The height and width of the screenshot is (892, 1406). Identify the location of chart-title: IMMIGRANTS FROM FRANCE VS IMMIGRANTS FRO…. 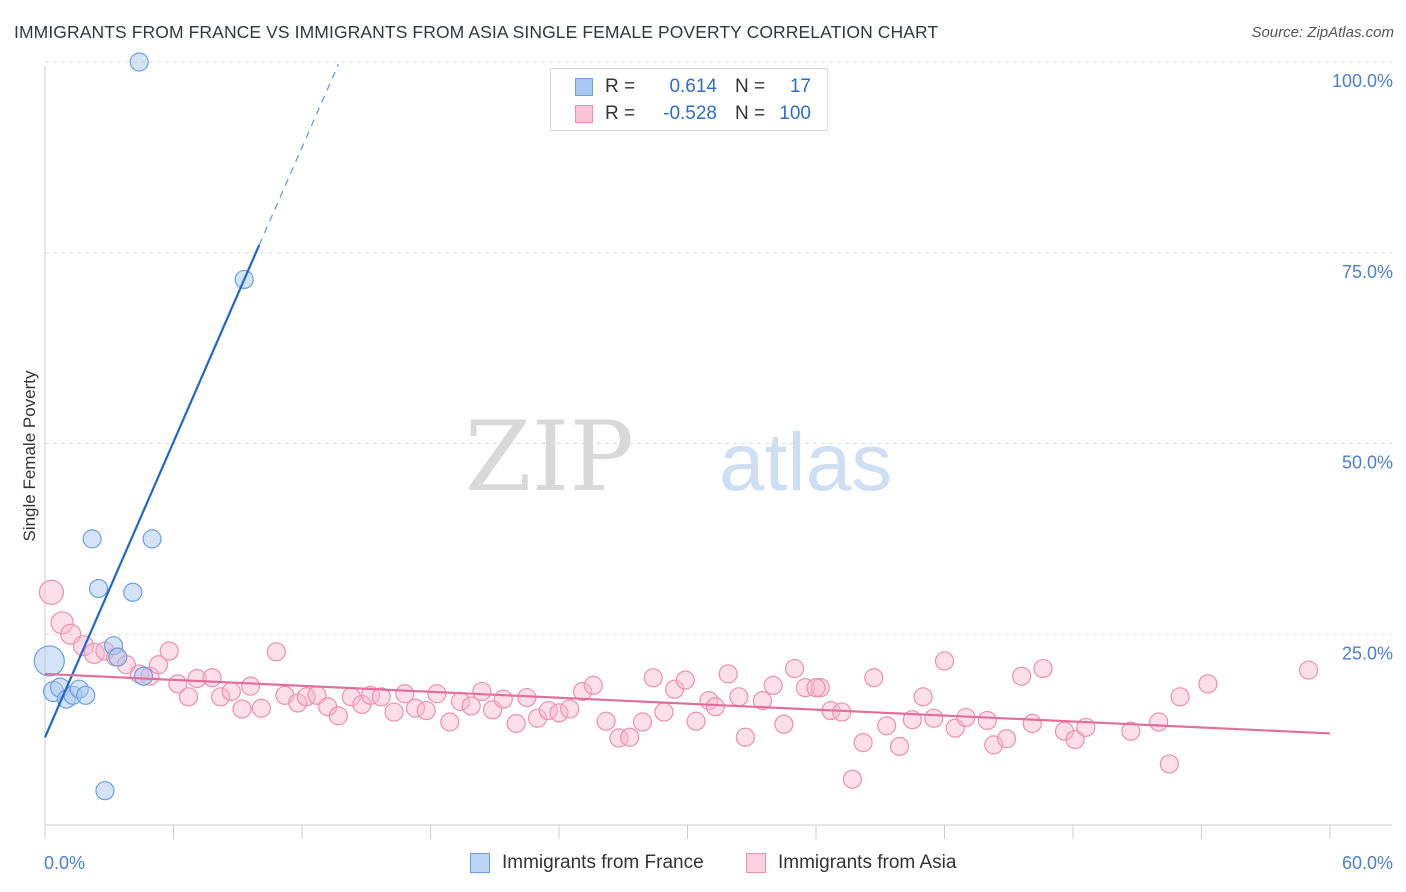
(476, 32).